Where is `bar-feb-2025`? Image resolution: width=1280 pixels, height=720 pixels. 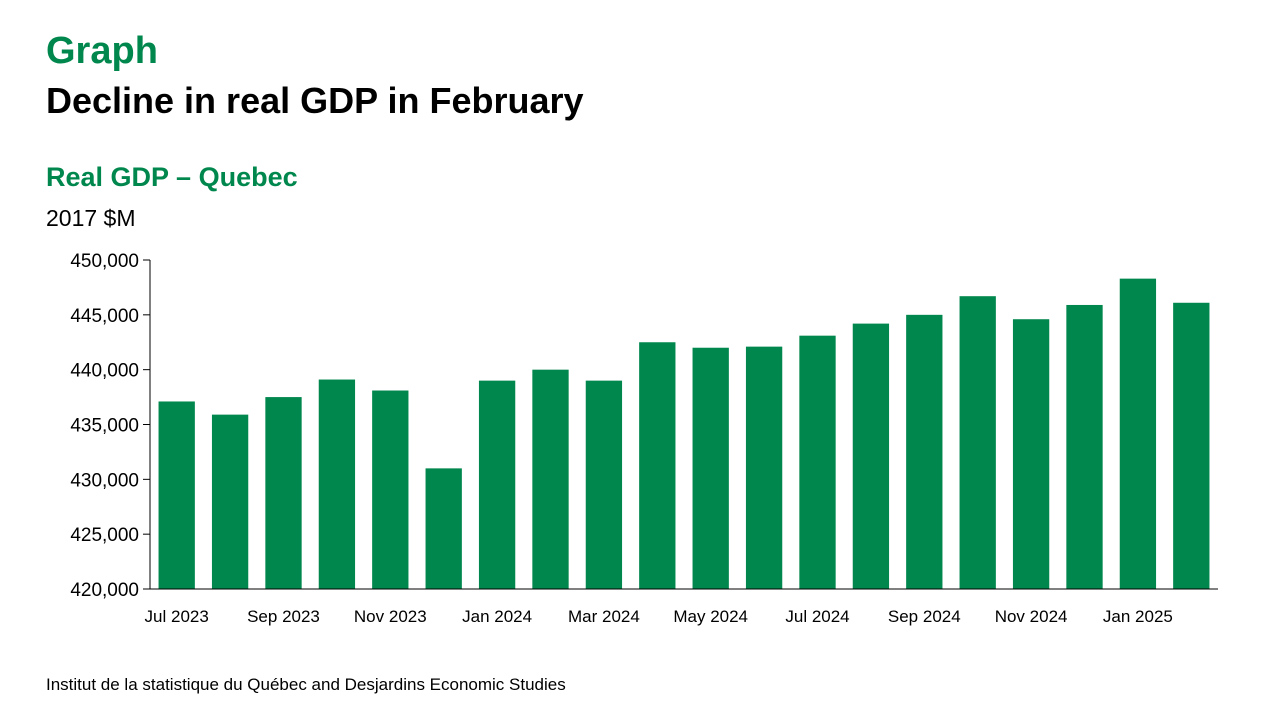 bar-feb-2025 is located at coordinates (1191, 445).